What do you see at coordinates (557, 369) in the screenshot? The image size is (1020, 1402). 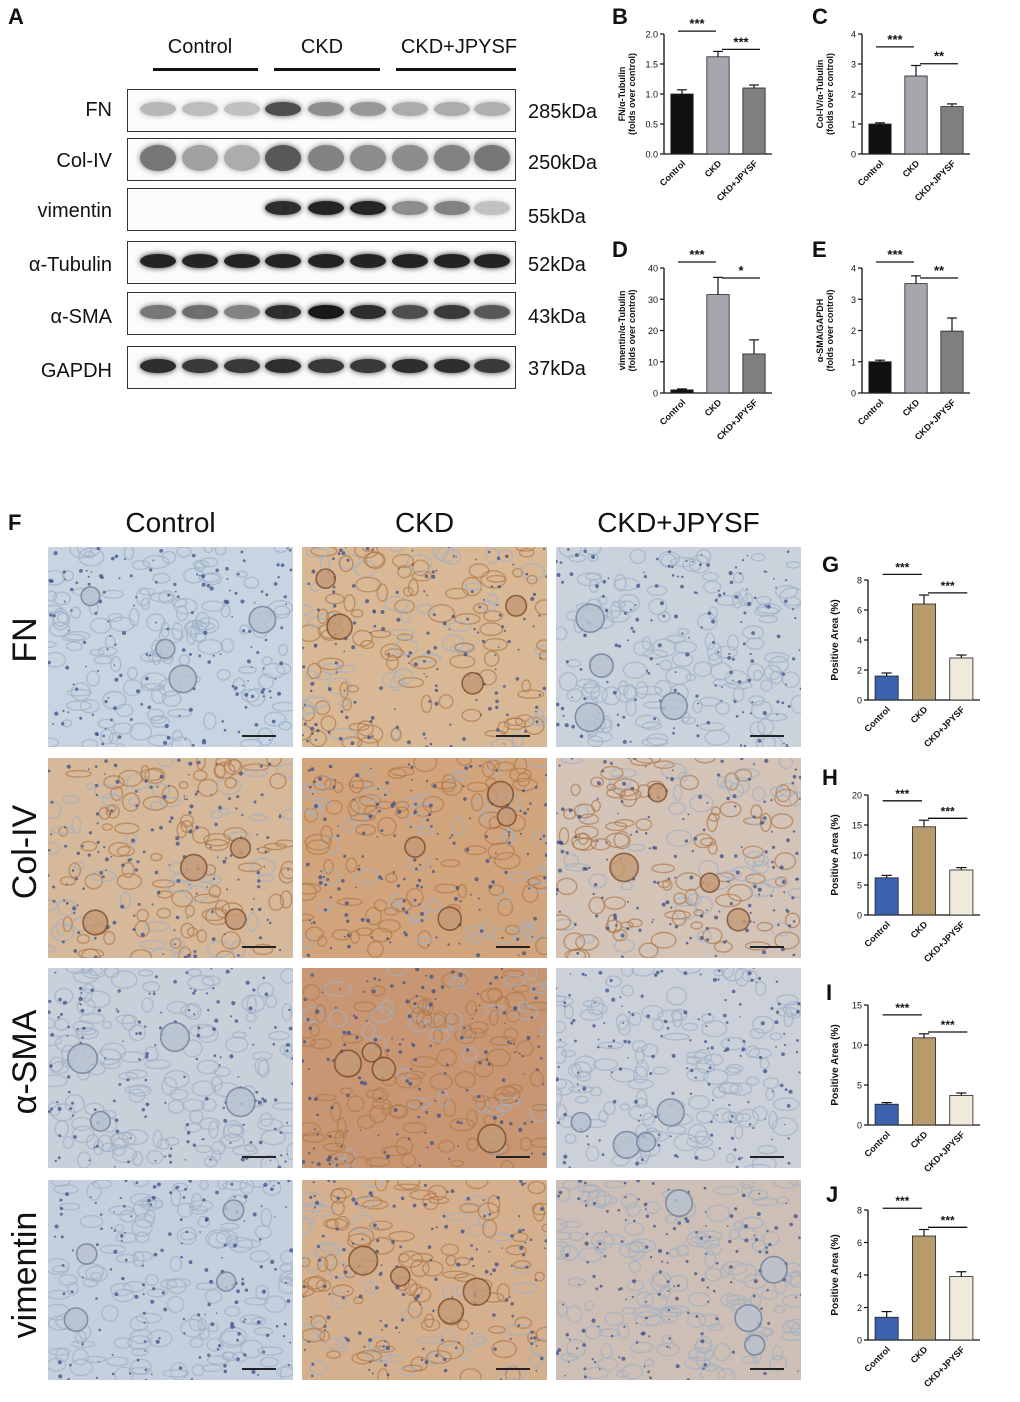 I see `blot-kda-gapdh: 37kDa` at bounding box center [557, 369].